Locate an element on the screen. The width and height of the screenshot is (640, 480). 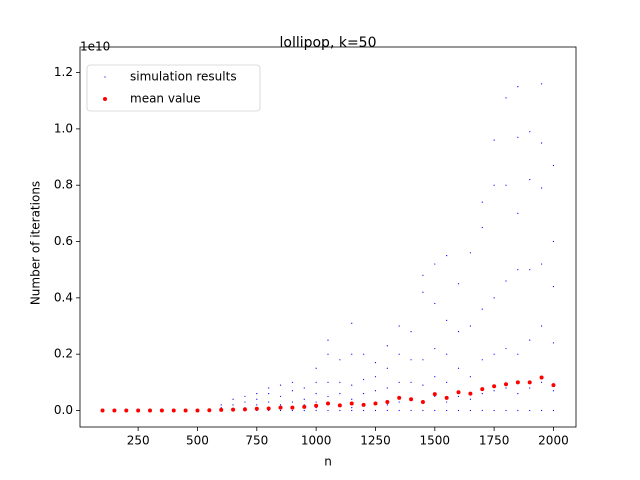
x-tick-label: 1500 is located at coordinates (435, 441).